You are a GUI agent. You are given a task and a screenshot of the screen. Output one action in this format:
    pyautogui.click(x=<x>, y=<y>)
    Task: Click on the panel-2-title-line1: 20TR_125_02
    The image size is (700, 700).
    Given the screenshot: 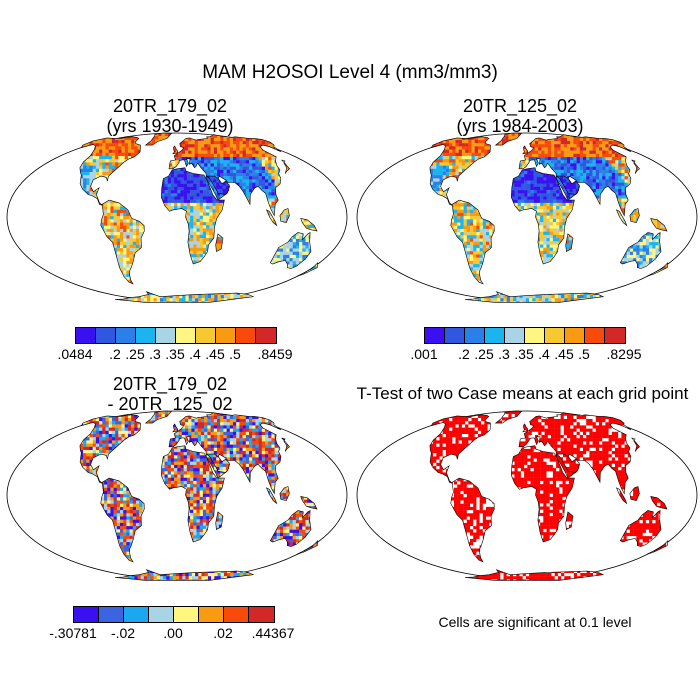 What is the action you would take?
    pyautogui.click(x=520, y=106)
    